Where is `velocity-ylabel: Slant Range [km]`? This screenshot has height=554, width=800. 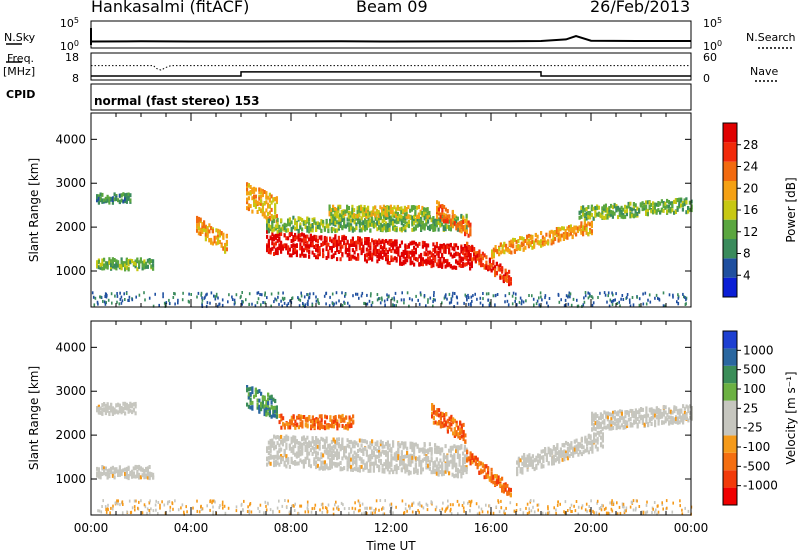 velocity-ylabel: Slant Range [km] is located at coordinates (34, 418).